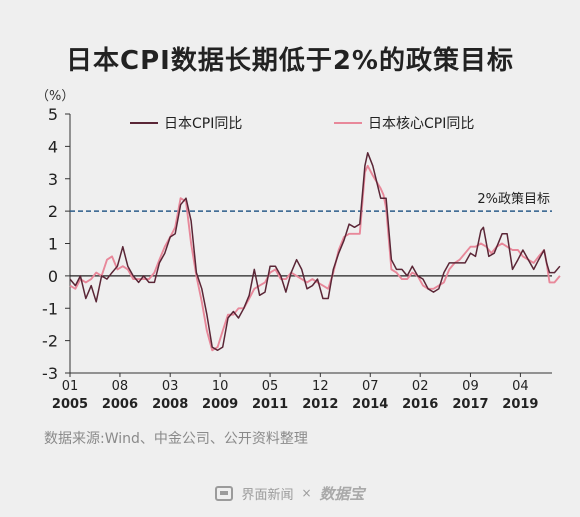 The image size is (580, 517). Describe the element at coordinates (513, 199) in the screenshot. I see `policy-target-label: 2%政策目标` at that location.